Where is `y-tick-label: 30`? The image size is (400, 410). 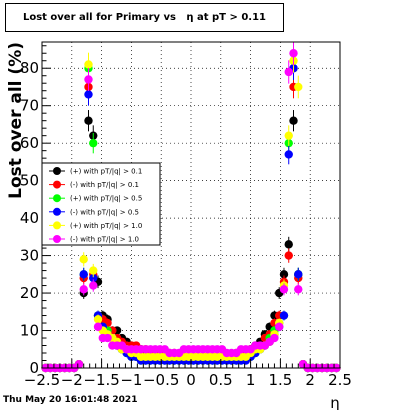 y-tick-label: 30 is located at coordinates (29, 256).